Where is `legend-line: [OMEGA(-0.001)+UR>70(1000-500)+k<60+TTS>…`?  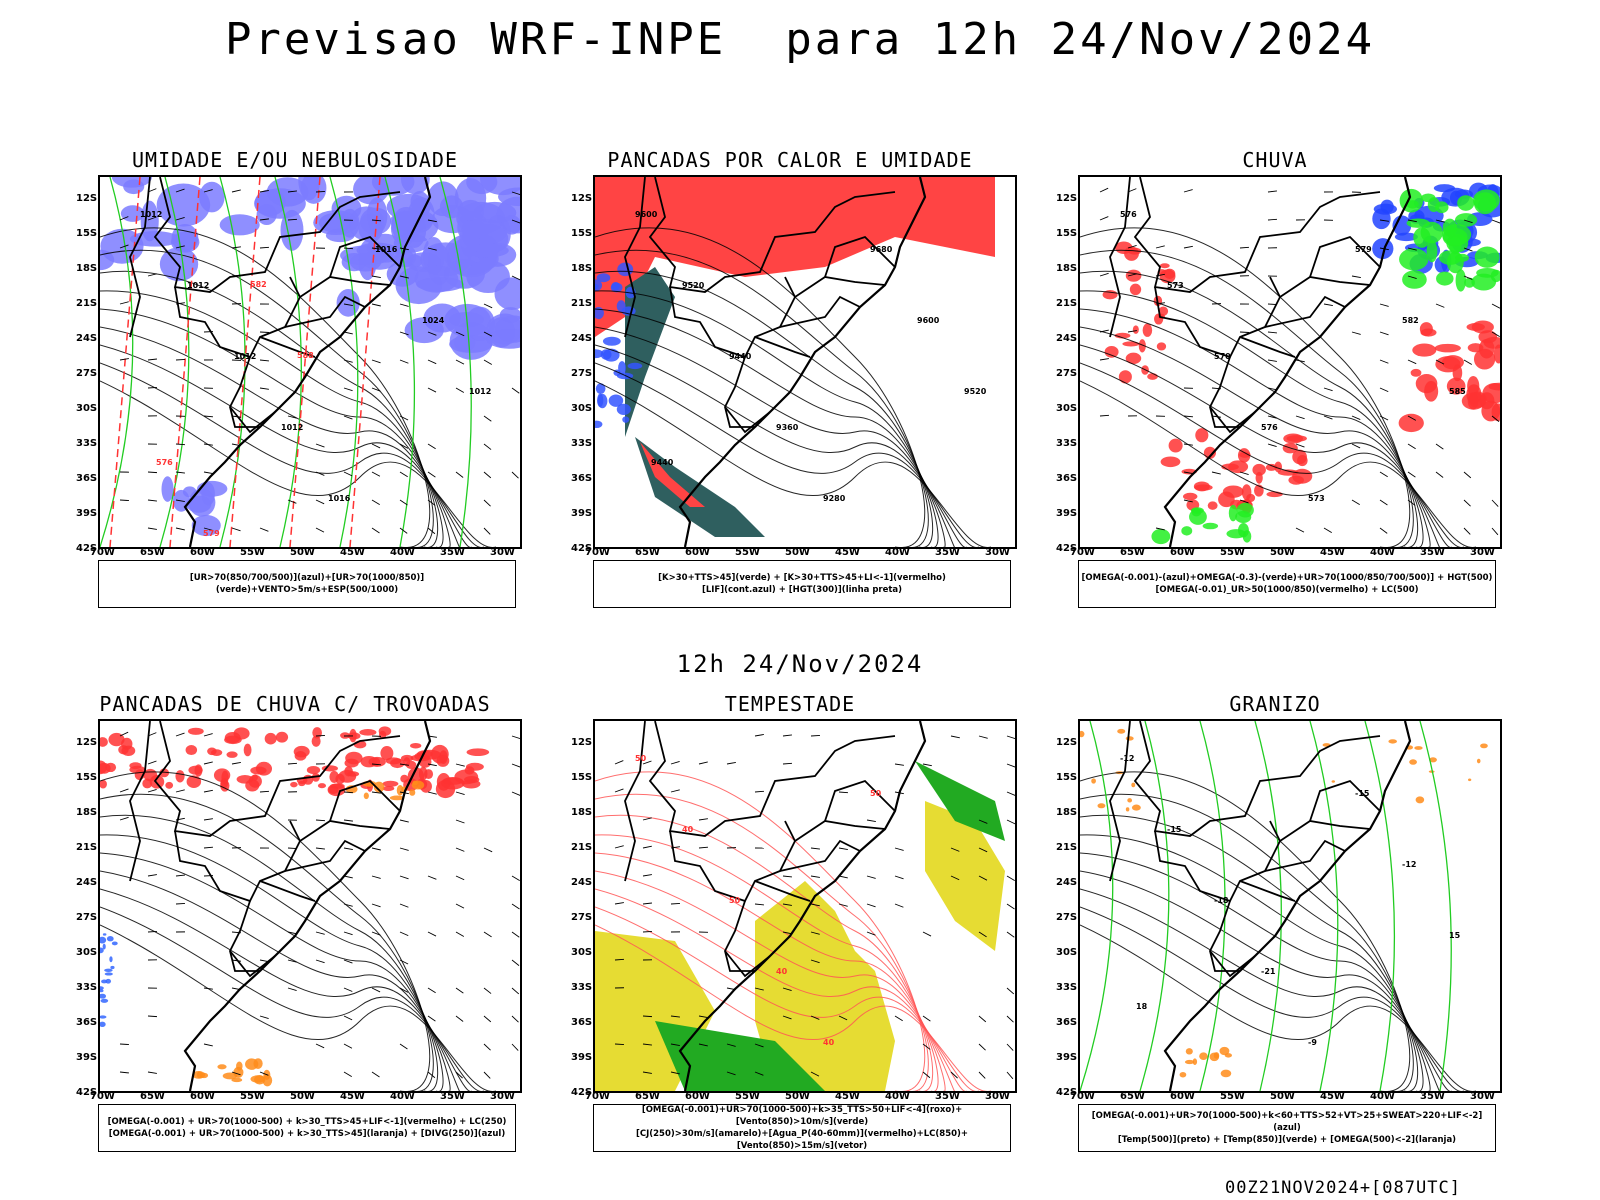
legend-line: [OMEGA(-0.001)+UR>70(1000-500)+k<60+TTS>… is located at coordinates (1287, 1122).